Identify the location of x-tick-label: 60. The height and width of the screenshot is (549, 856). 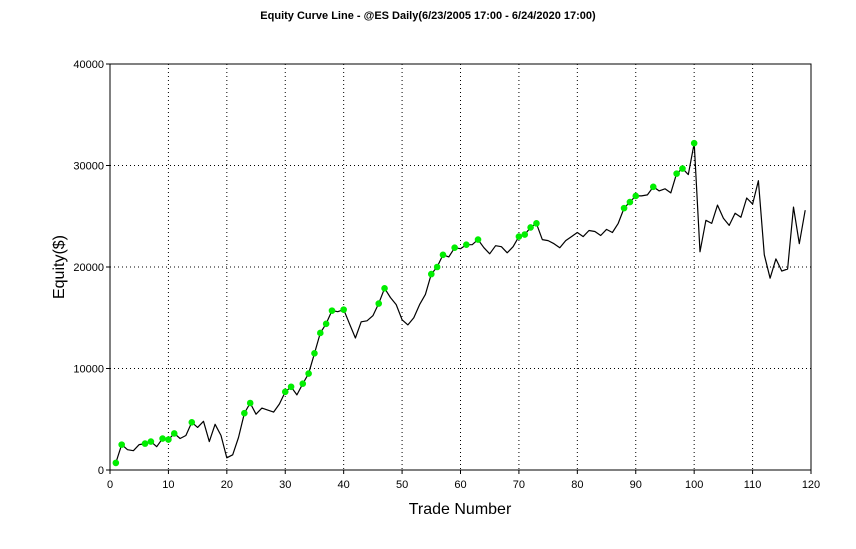
(460, 485).